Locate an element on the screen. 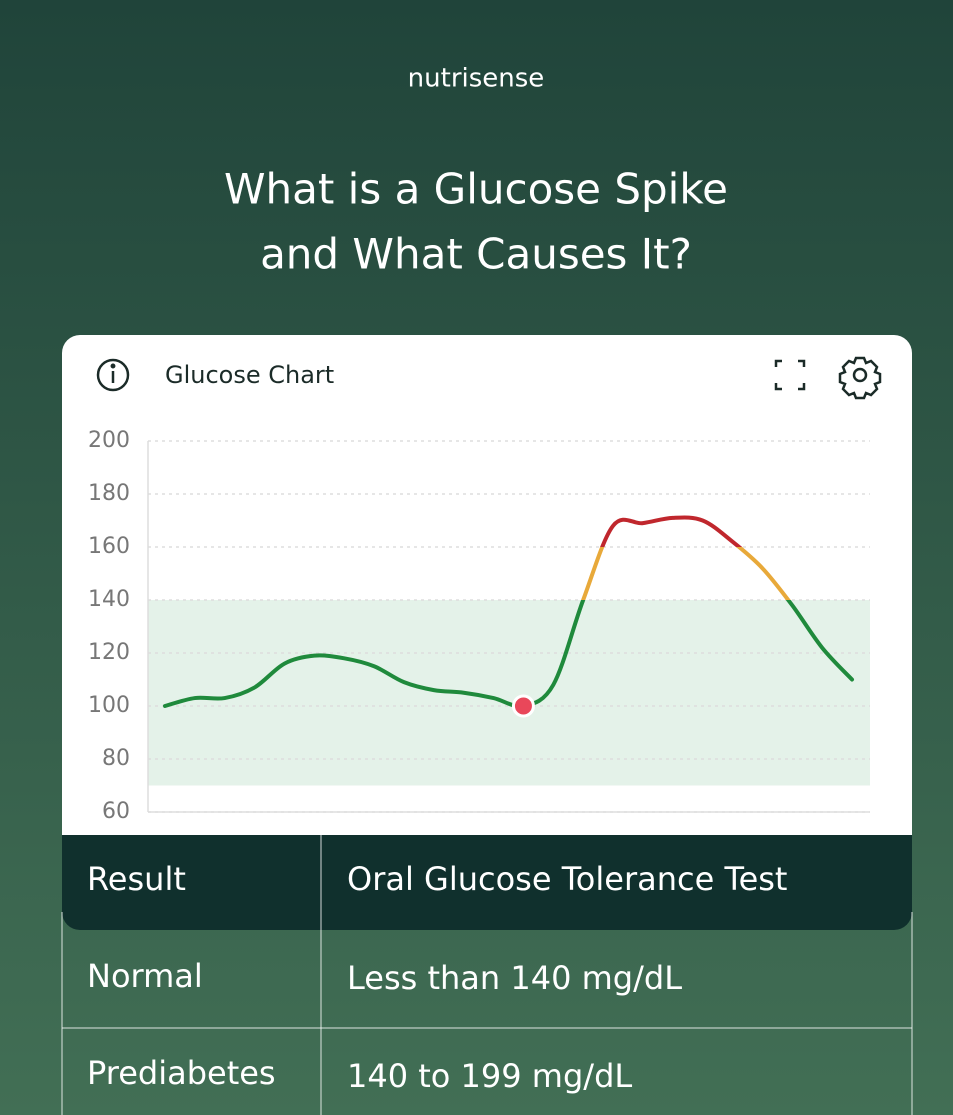 The height and width of the screenshot is (1115, 953). y-tick-label: 140 is located at coordinates (109, 599).